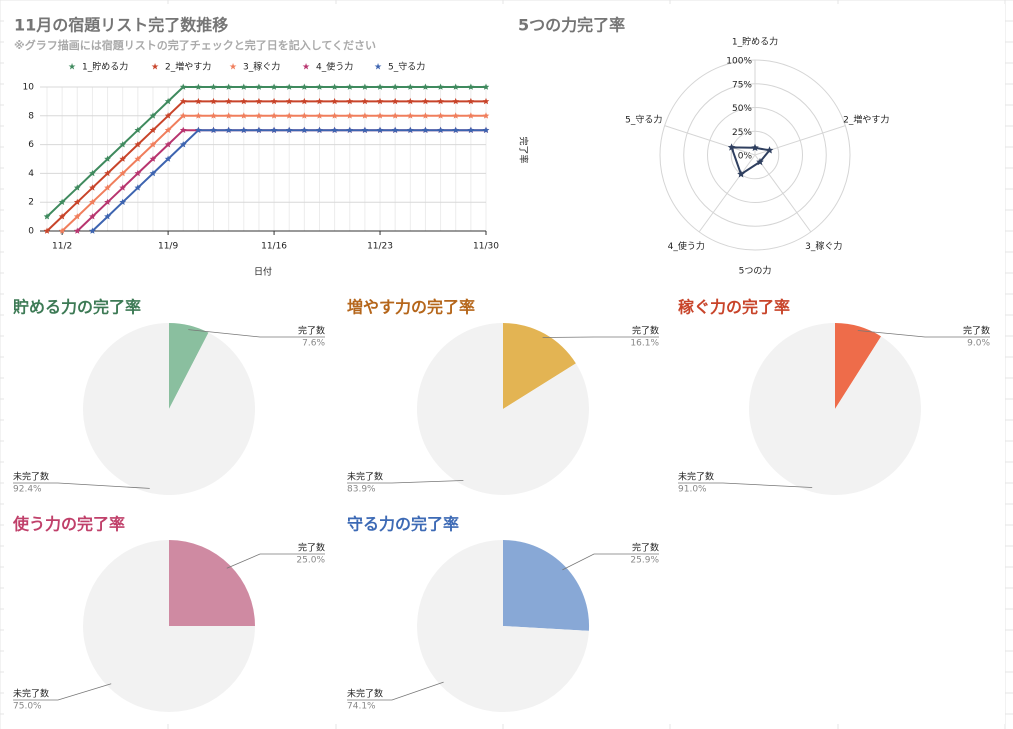 The image size is (1013, 729). I want to click on legend-label: 4_使う力, so click(334, 67).